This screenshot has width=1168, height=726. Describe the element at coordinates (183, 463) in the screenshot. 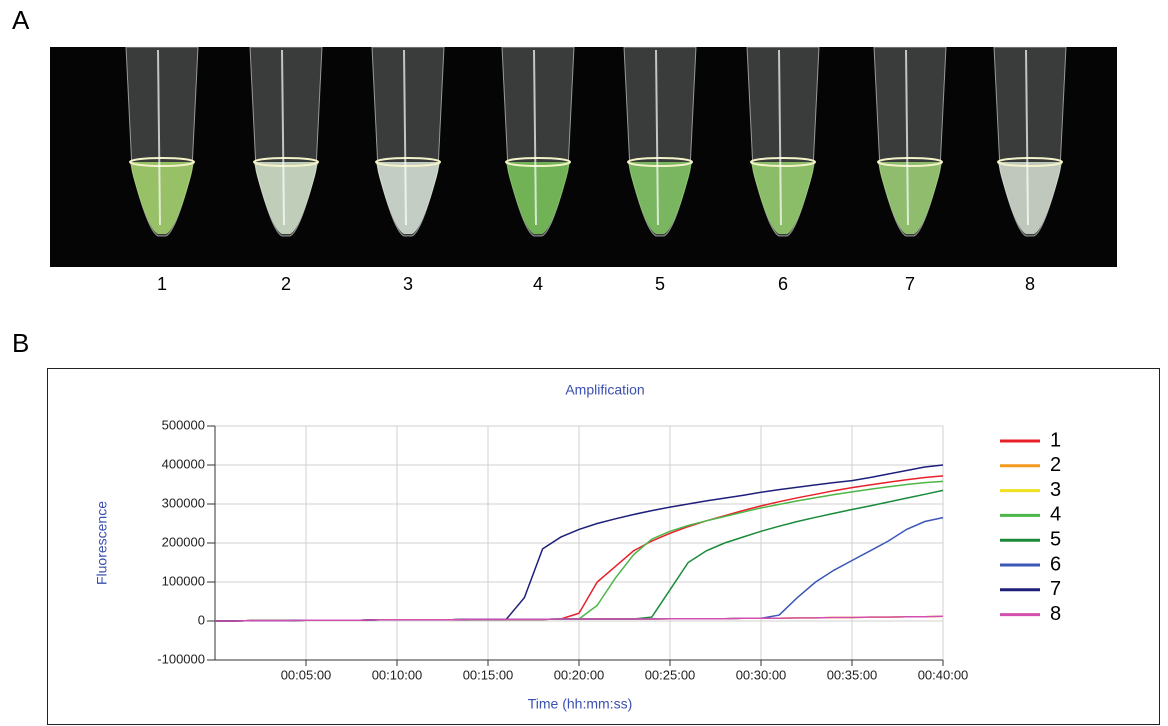

I see `y-tick-label: 400000` at that location.